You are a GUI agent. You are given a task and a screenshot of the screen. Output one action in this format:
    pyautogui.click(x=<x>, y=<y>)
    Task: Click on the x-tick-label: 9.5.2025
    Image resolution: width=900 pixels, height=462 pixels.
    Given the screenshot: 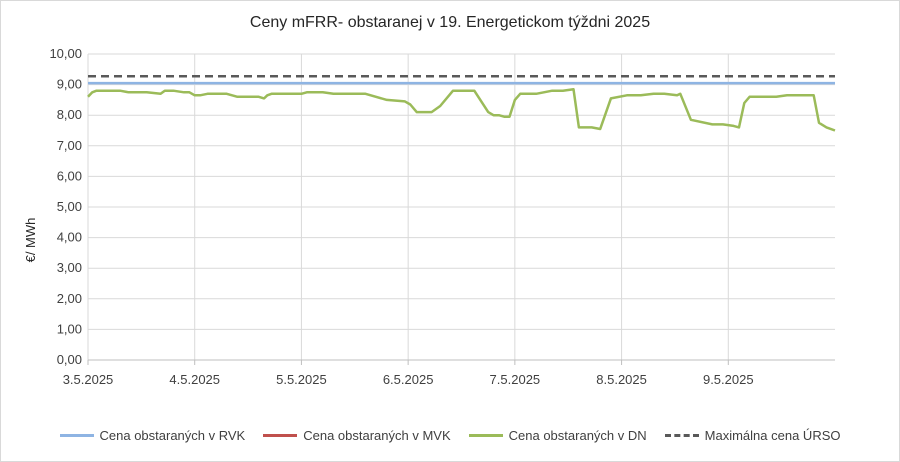 What is the action you would take?
    pyautogui.click(x=728, y=379)
    